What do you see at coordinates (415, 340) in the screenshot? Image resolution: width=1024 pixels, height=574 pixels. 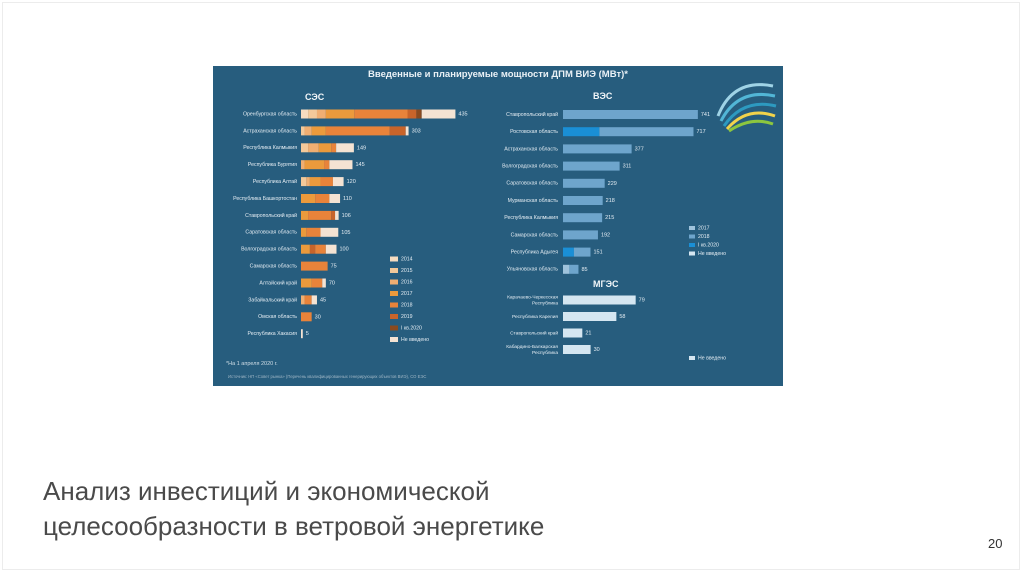 I see `legend-label: Не введено` at bounding box center [415, 340].